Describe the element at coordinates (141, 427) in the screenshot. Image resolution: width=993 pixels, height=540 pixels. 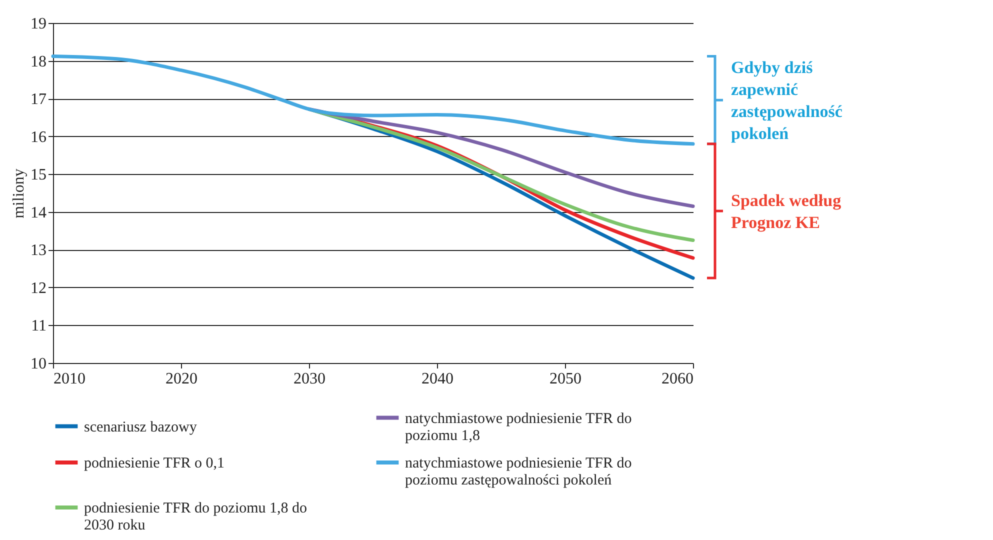
I see `legend-label: scenariusz bazowy` at that location.